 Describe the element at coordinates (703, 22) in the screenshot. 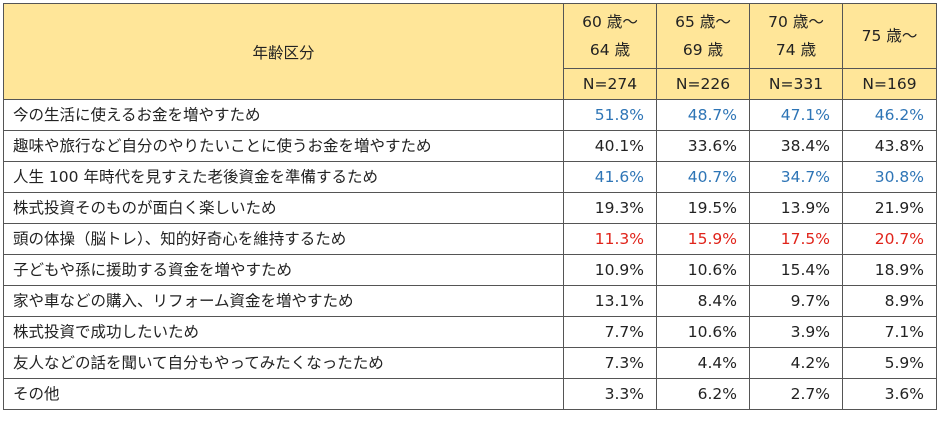

I see `age-line1: 65 歳〜` at that location.